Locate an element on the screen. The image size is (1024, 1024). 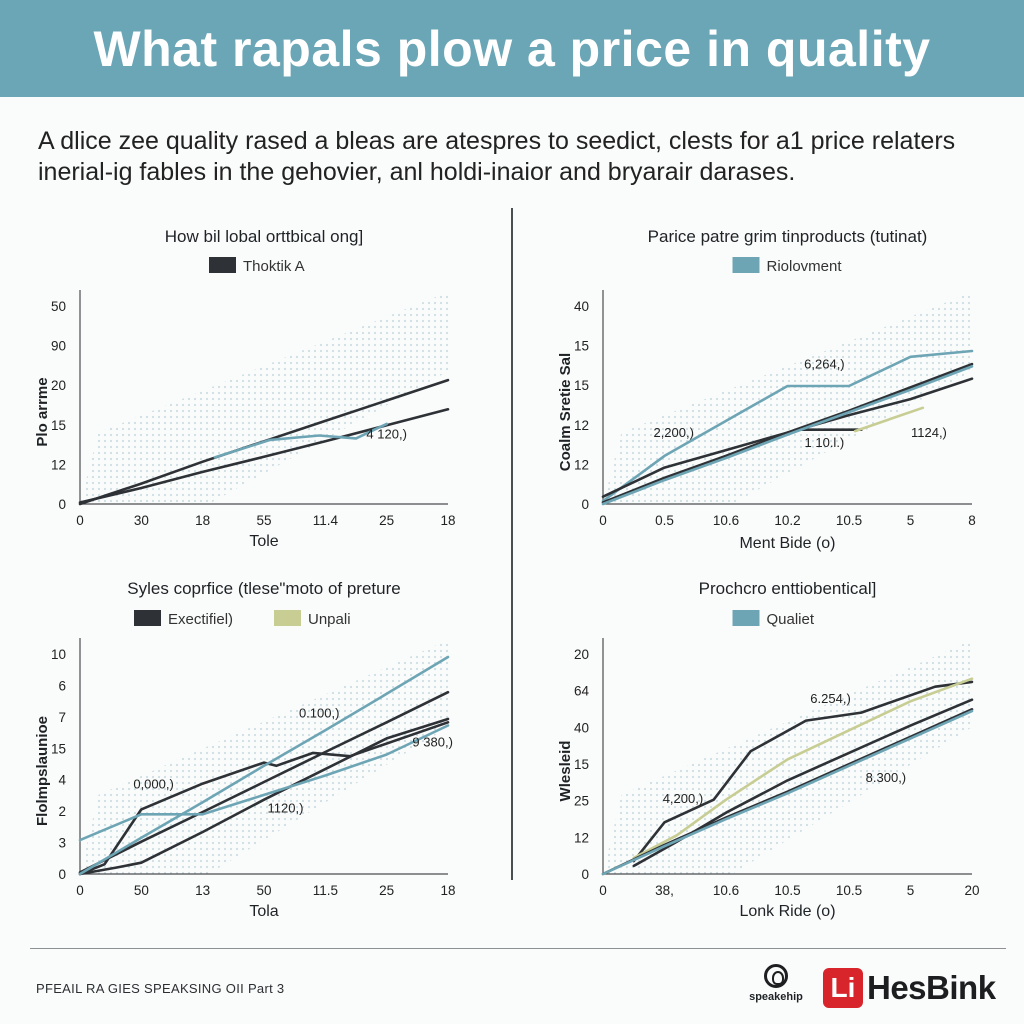
chart-title: Syles coprfice (tlese"moto of preture is located at coordinates (263, 588).